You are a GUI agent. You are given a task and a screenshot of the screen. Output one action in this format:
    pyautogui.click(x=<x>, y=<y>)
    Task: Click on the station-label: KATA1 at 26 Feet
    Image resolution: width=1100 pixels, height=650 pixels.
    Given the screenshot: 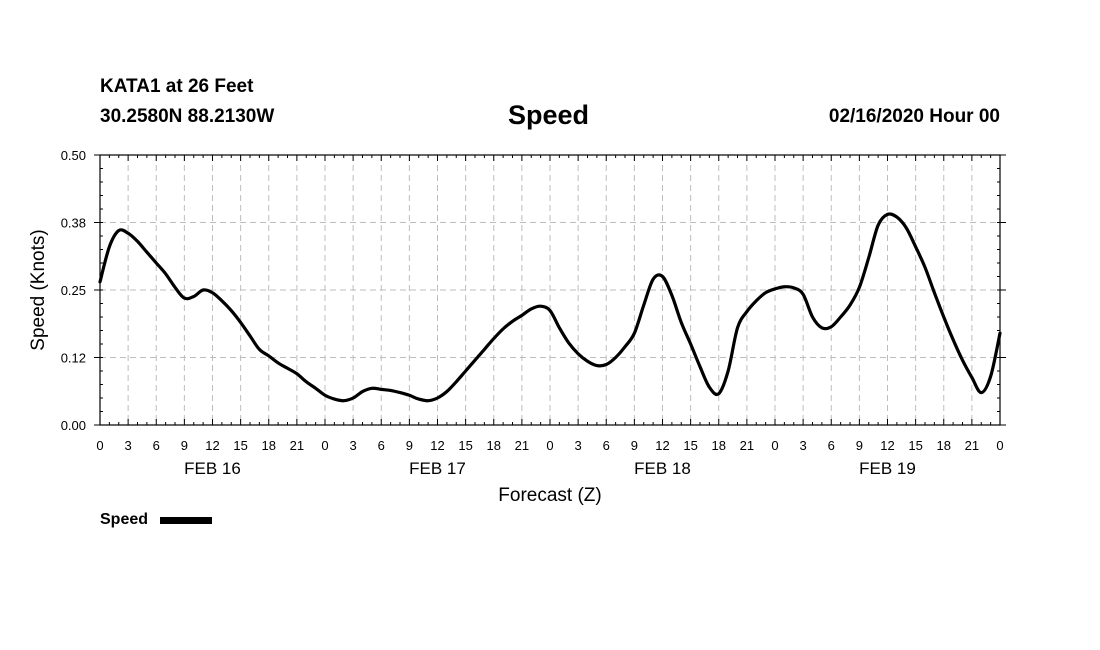 What is the action you would take?
    pyautogui.click(x=177, y=86)
    